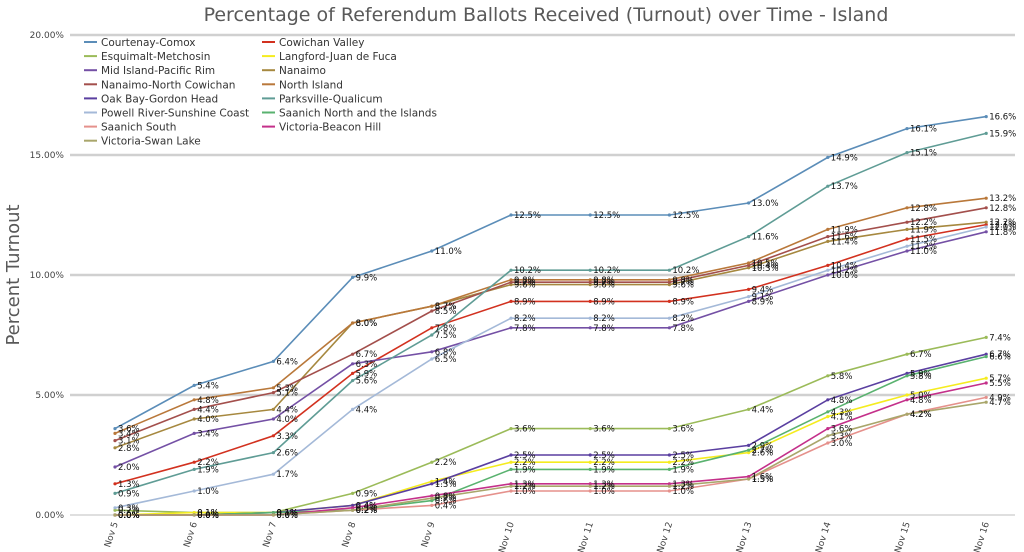 The height and width of the screenshot is (552, 1024). What do you see at coordinates (129, 442) in the screenshot?
I see `data-label: 3.1%` at bounding box center [129, 442].